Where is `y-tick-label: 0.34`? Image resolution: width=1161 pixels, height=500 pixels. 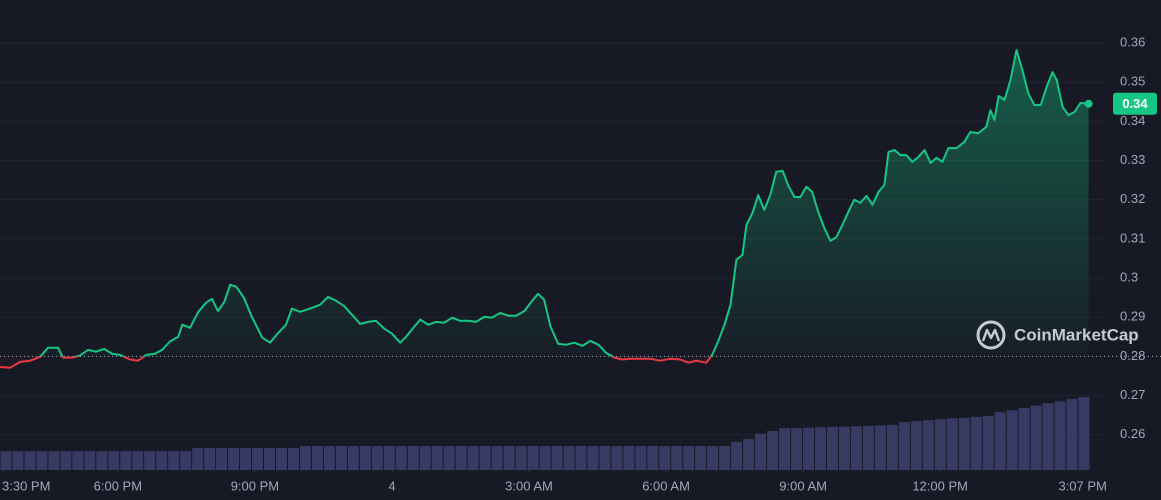
y-tick-label: 0.34 is located at coordinates (1132, 120).